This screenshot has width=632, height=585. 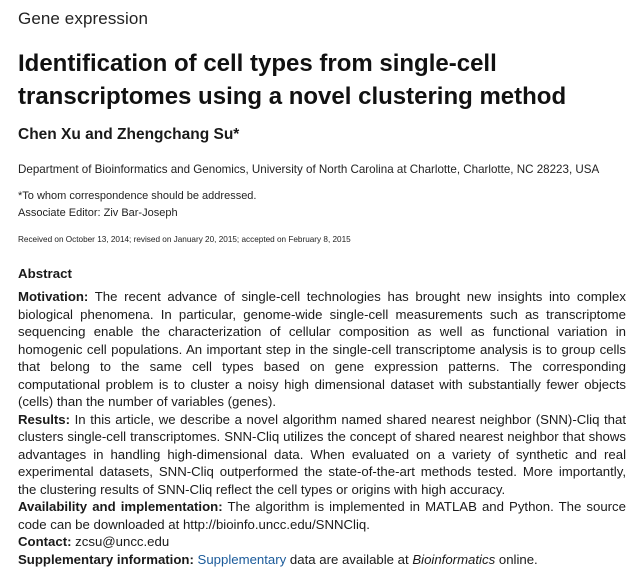 What do you see at coordinates (120, 506) in the screenshot?
I see `availability-label: Availability and implementation:` at bounding box center [120, 506].